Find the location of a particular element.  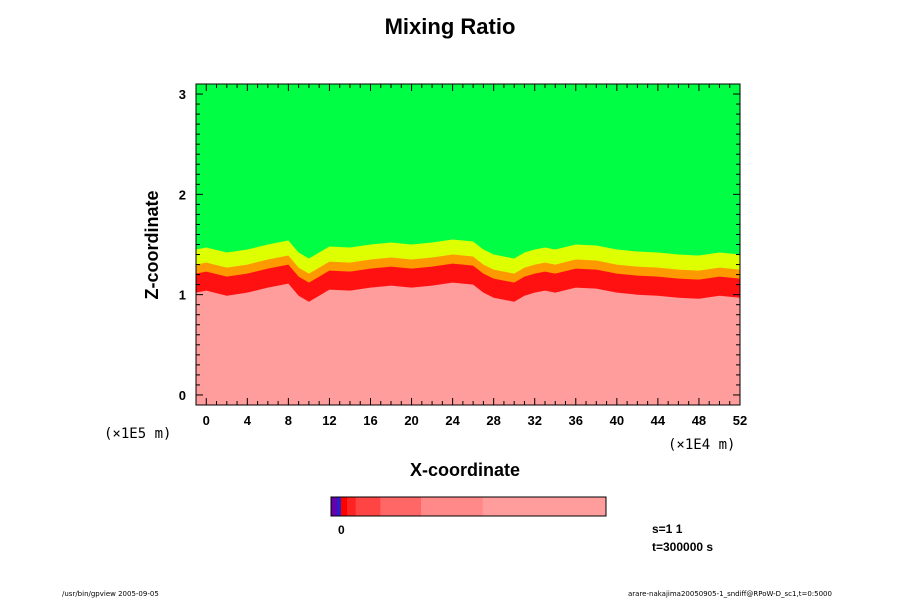

colorbar is located at coordinates (468, 506).